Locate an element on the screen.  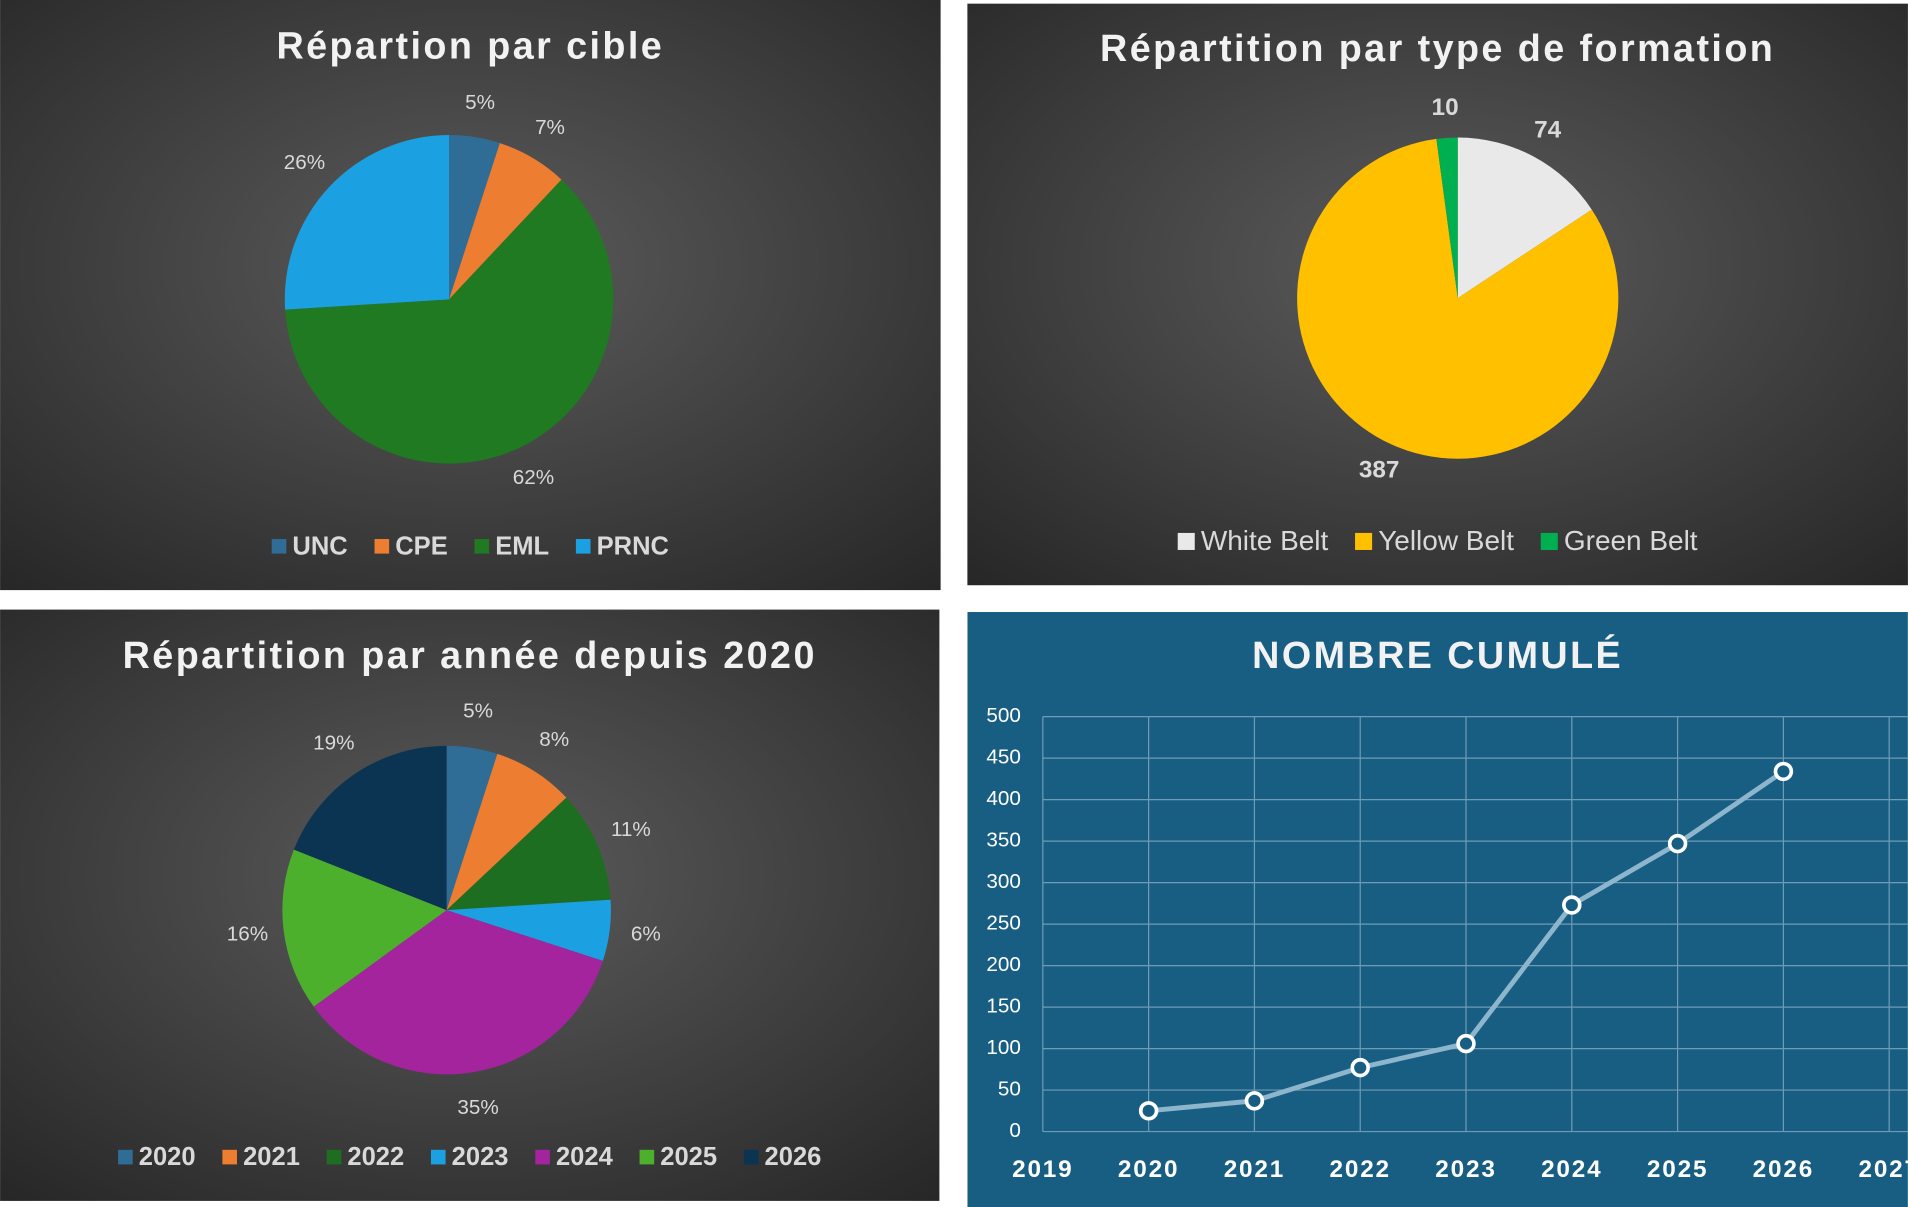
x-tick-label: 2019 is located at coordinates (1042, 1169).